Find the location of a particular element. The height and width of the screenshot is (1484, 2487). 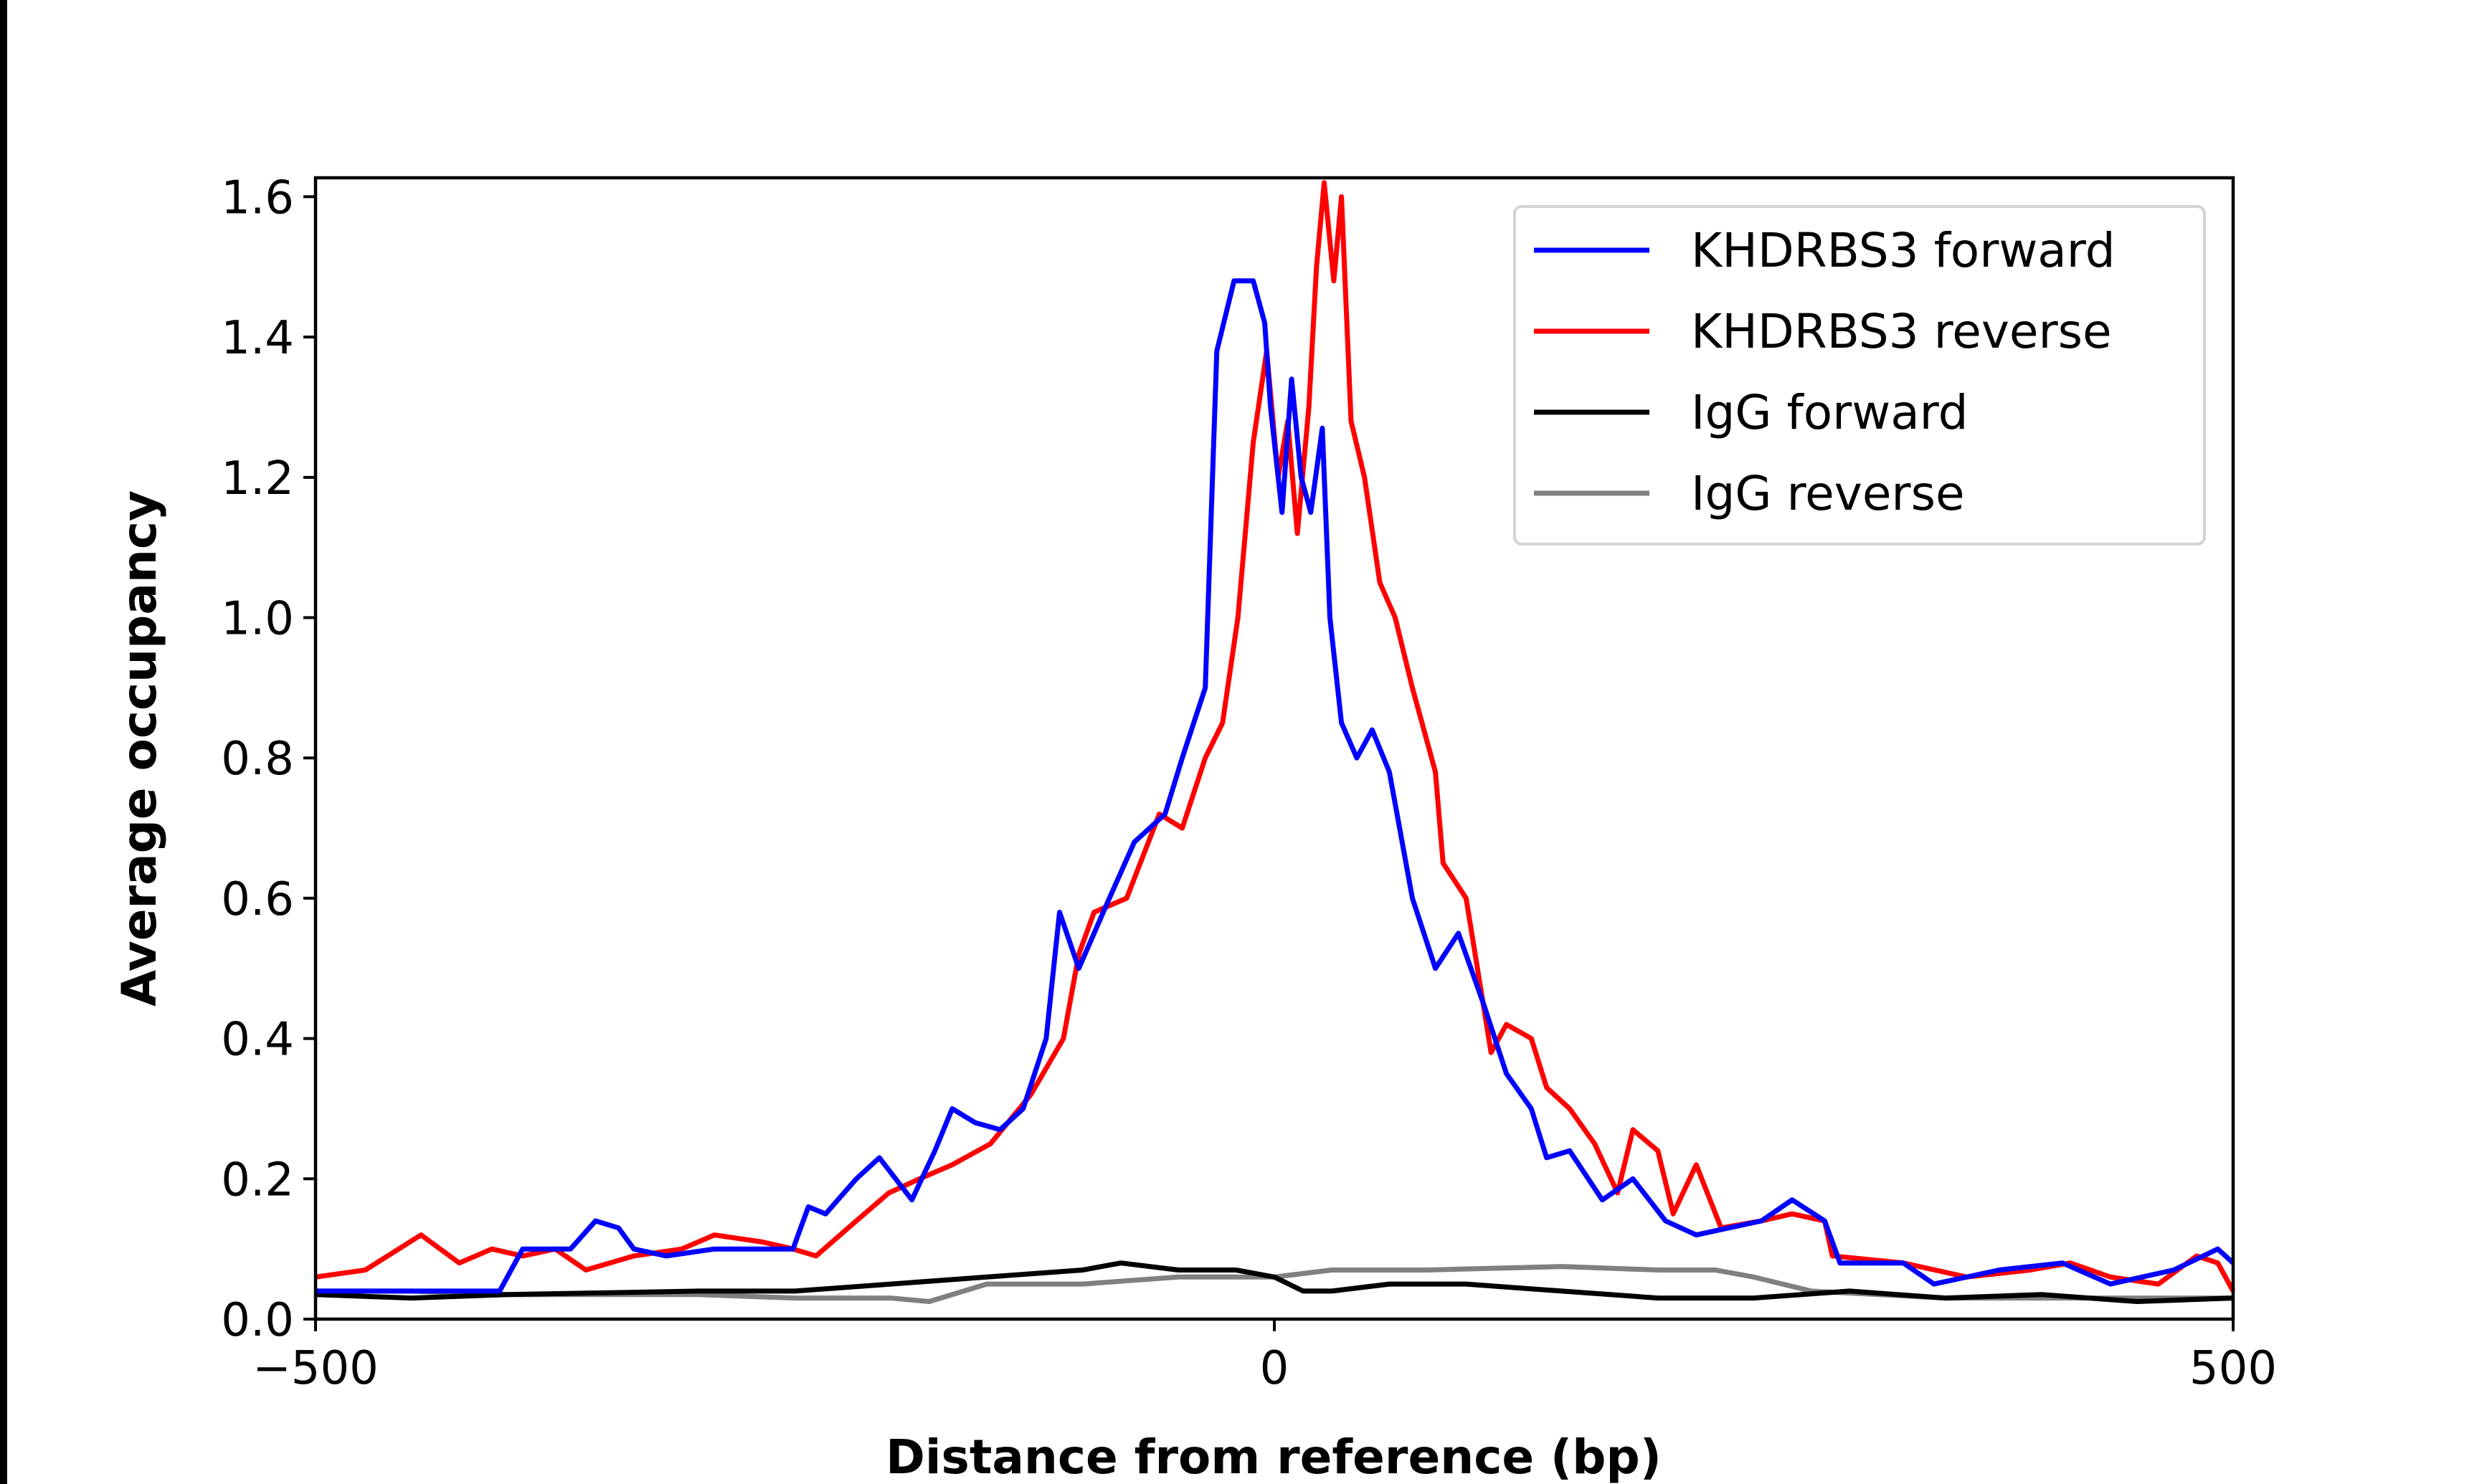

y-tick-label: 1.2 is located at coordinates (257, 478).